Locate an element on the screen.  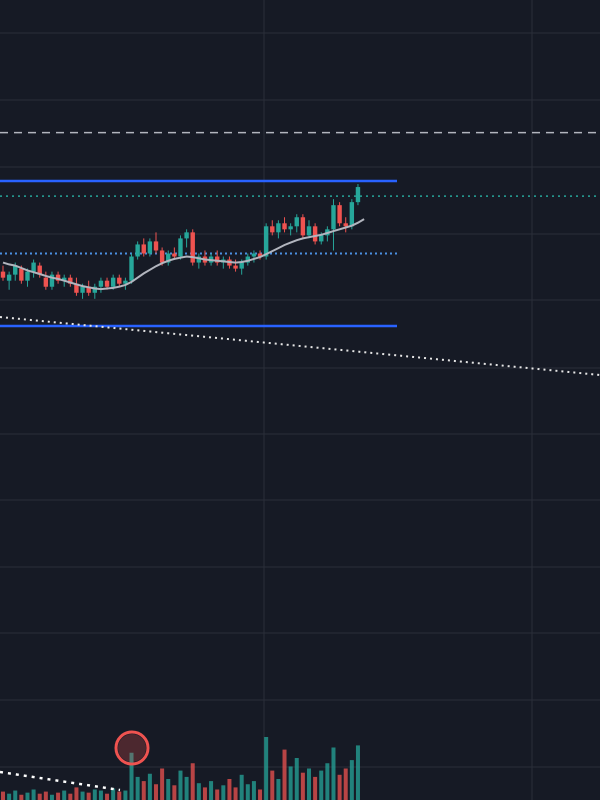
volume-layer is located at coordinates (180, 765).